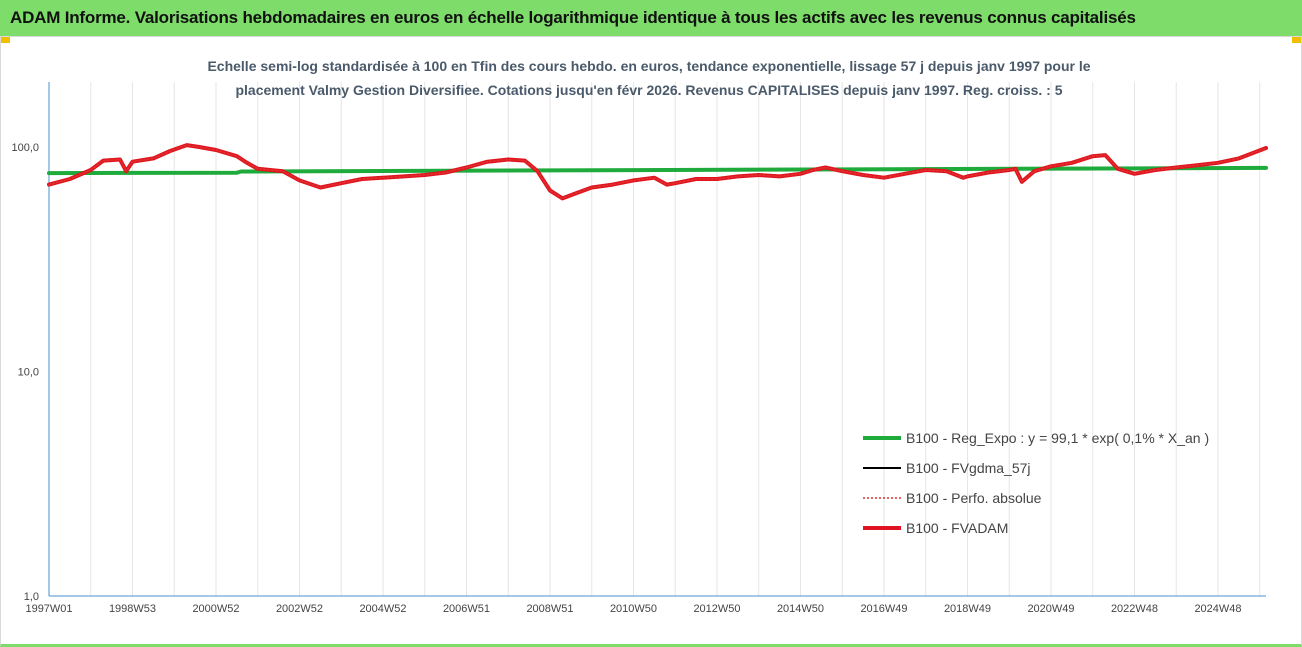  Describe the element at coordinates (299, 609) in the screenshot. I see `x-tick-label: 2002W52` at that location.